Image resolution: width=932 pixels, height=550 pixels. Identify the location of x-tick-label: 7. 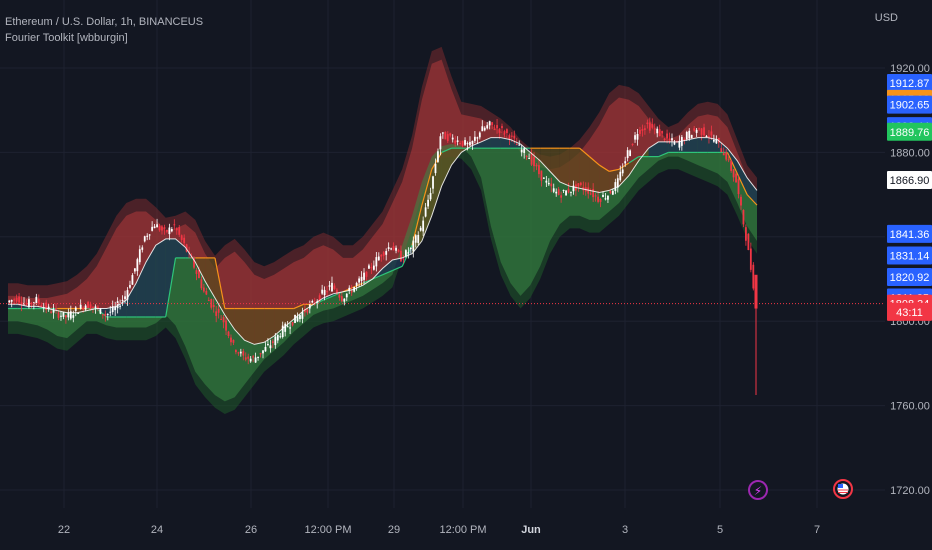
(817, 530).